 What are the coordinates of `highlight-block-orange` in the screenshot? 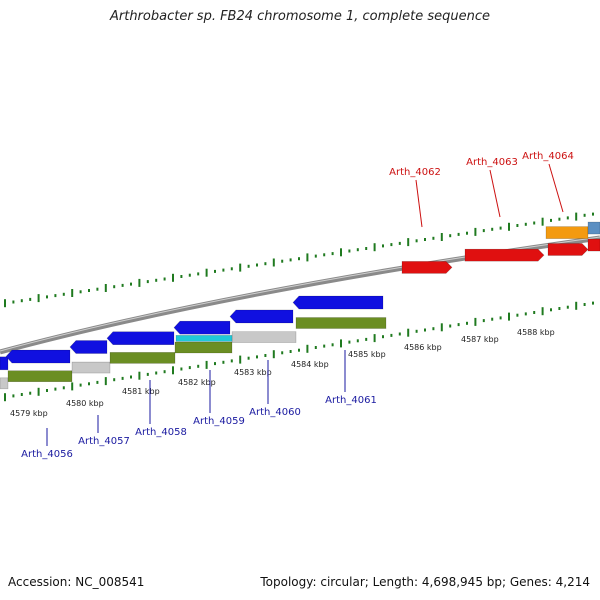 It's located at (567, 232).